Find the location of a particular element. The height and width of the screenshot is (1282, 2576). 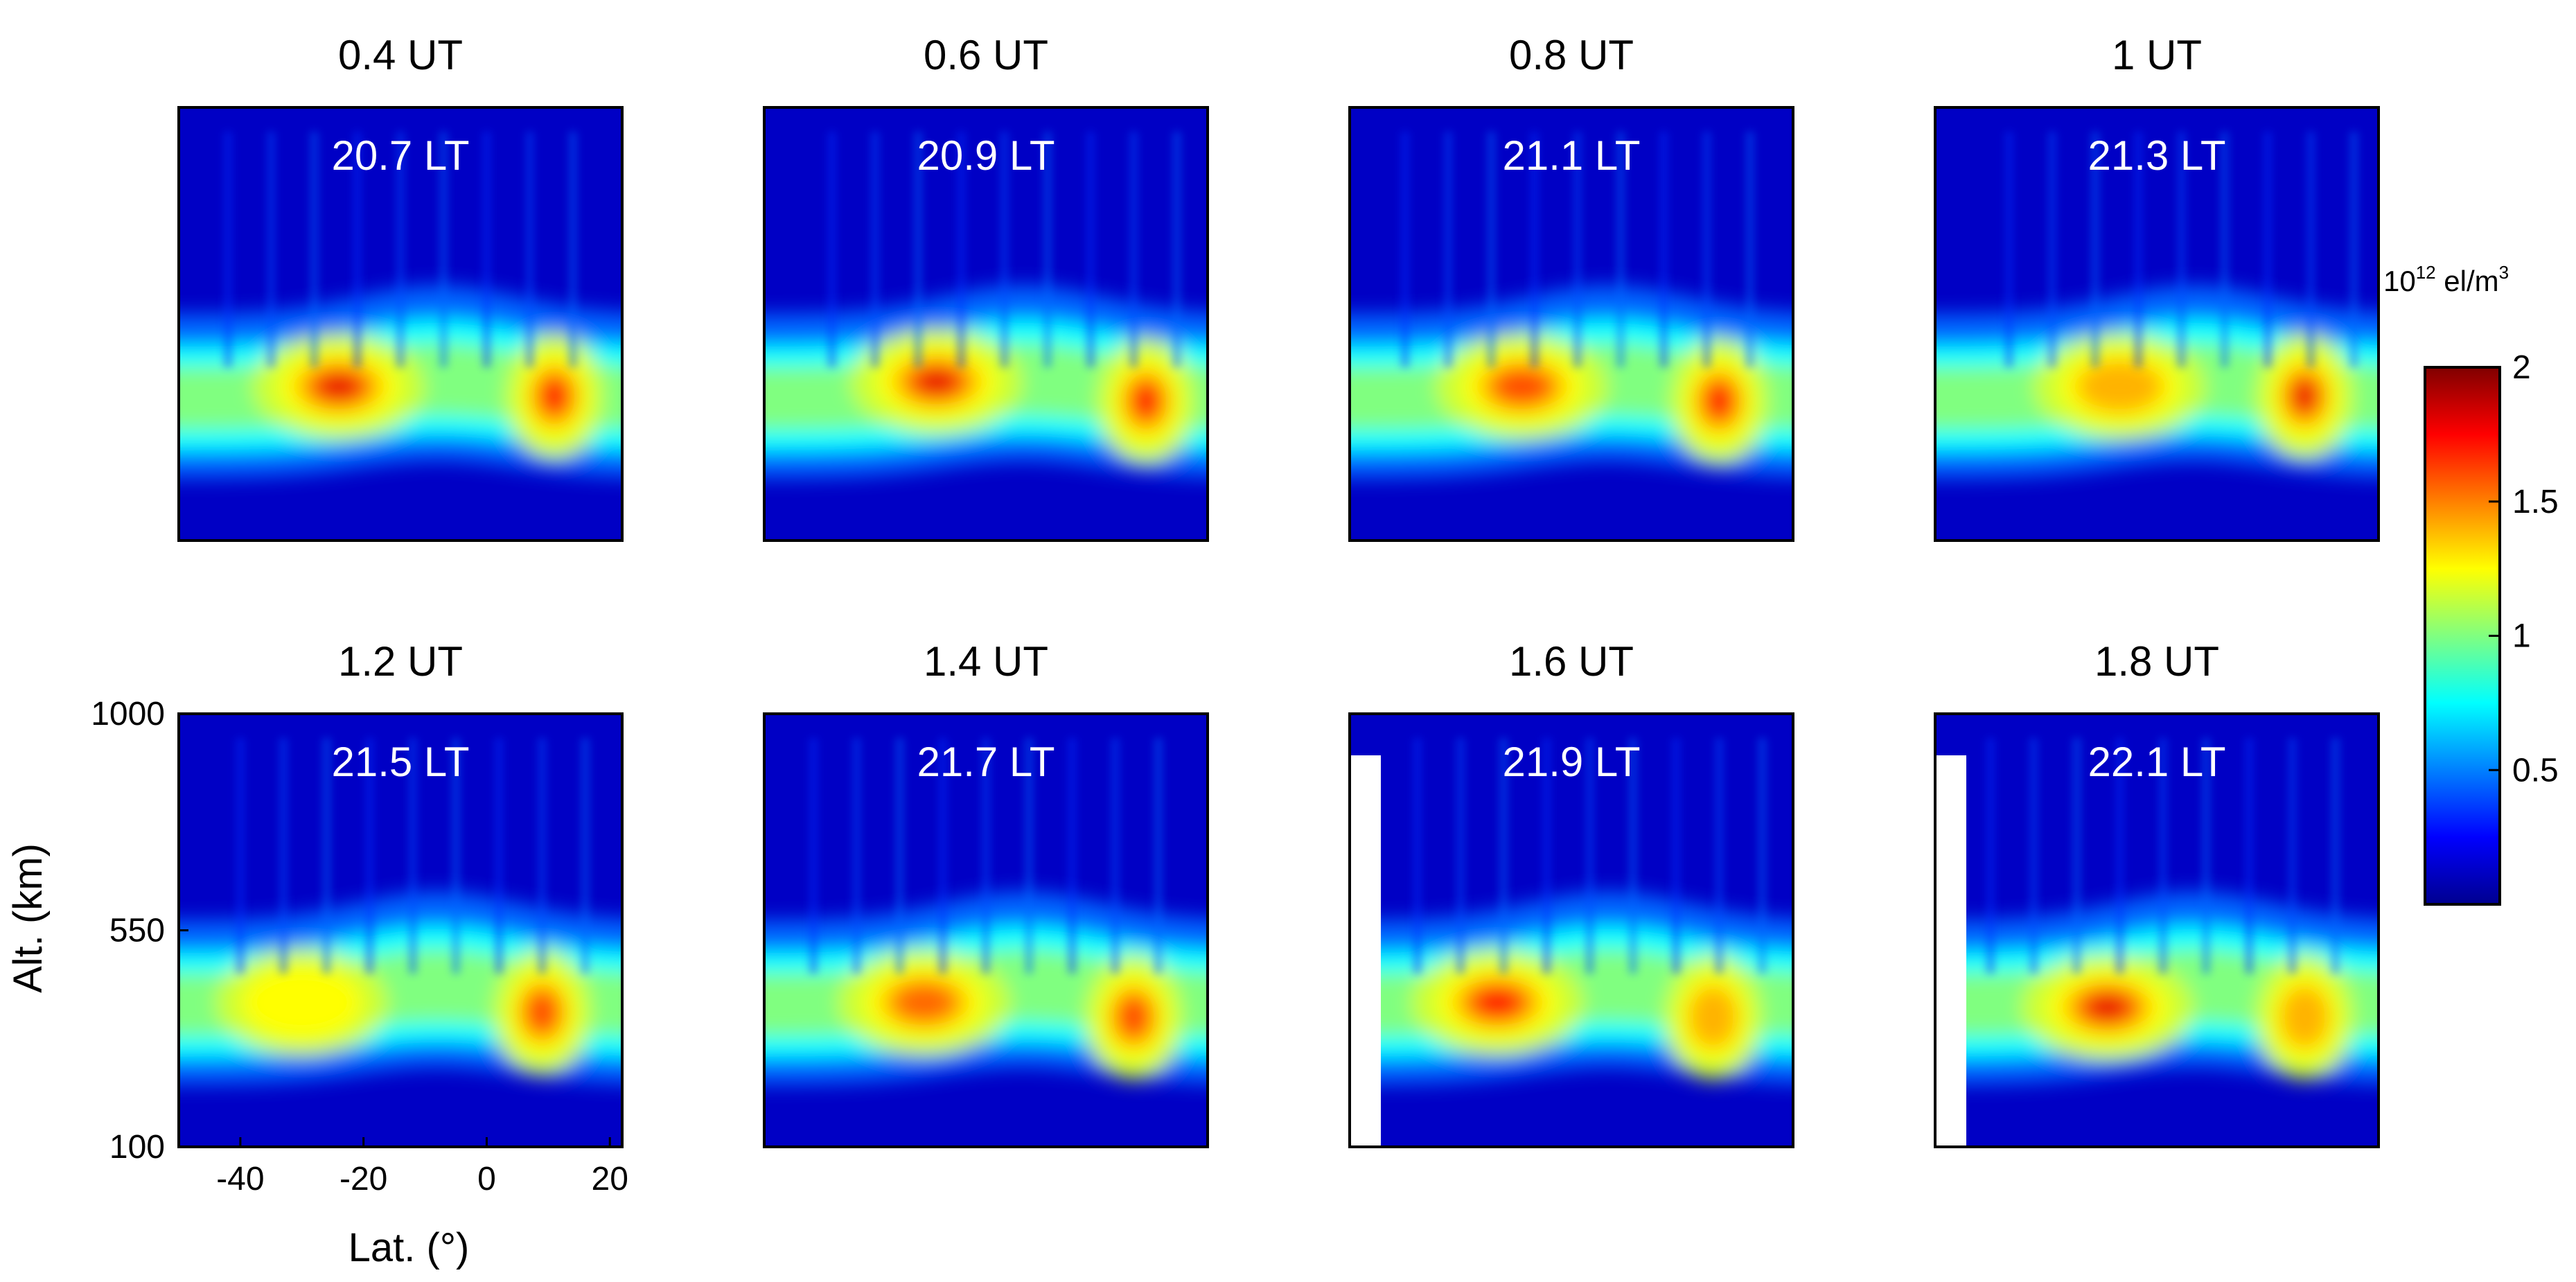

colorbar-tick-label: 1.5 is located at coordinates (2535, 502).